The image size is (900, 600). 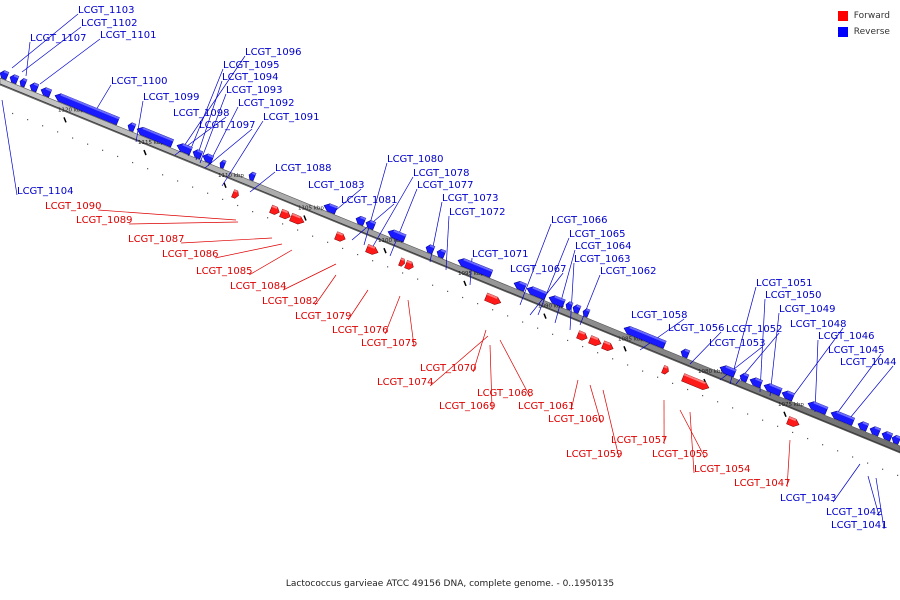 I want to click on reverse-gene-label: LCGT_1043, so click(x=808, y=498).